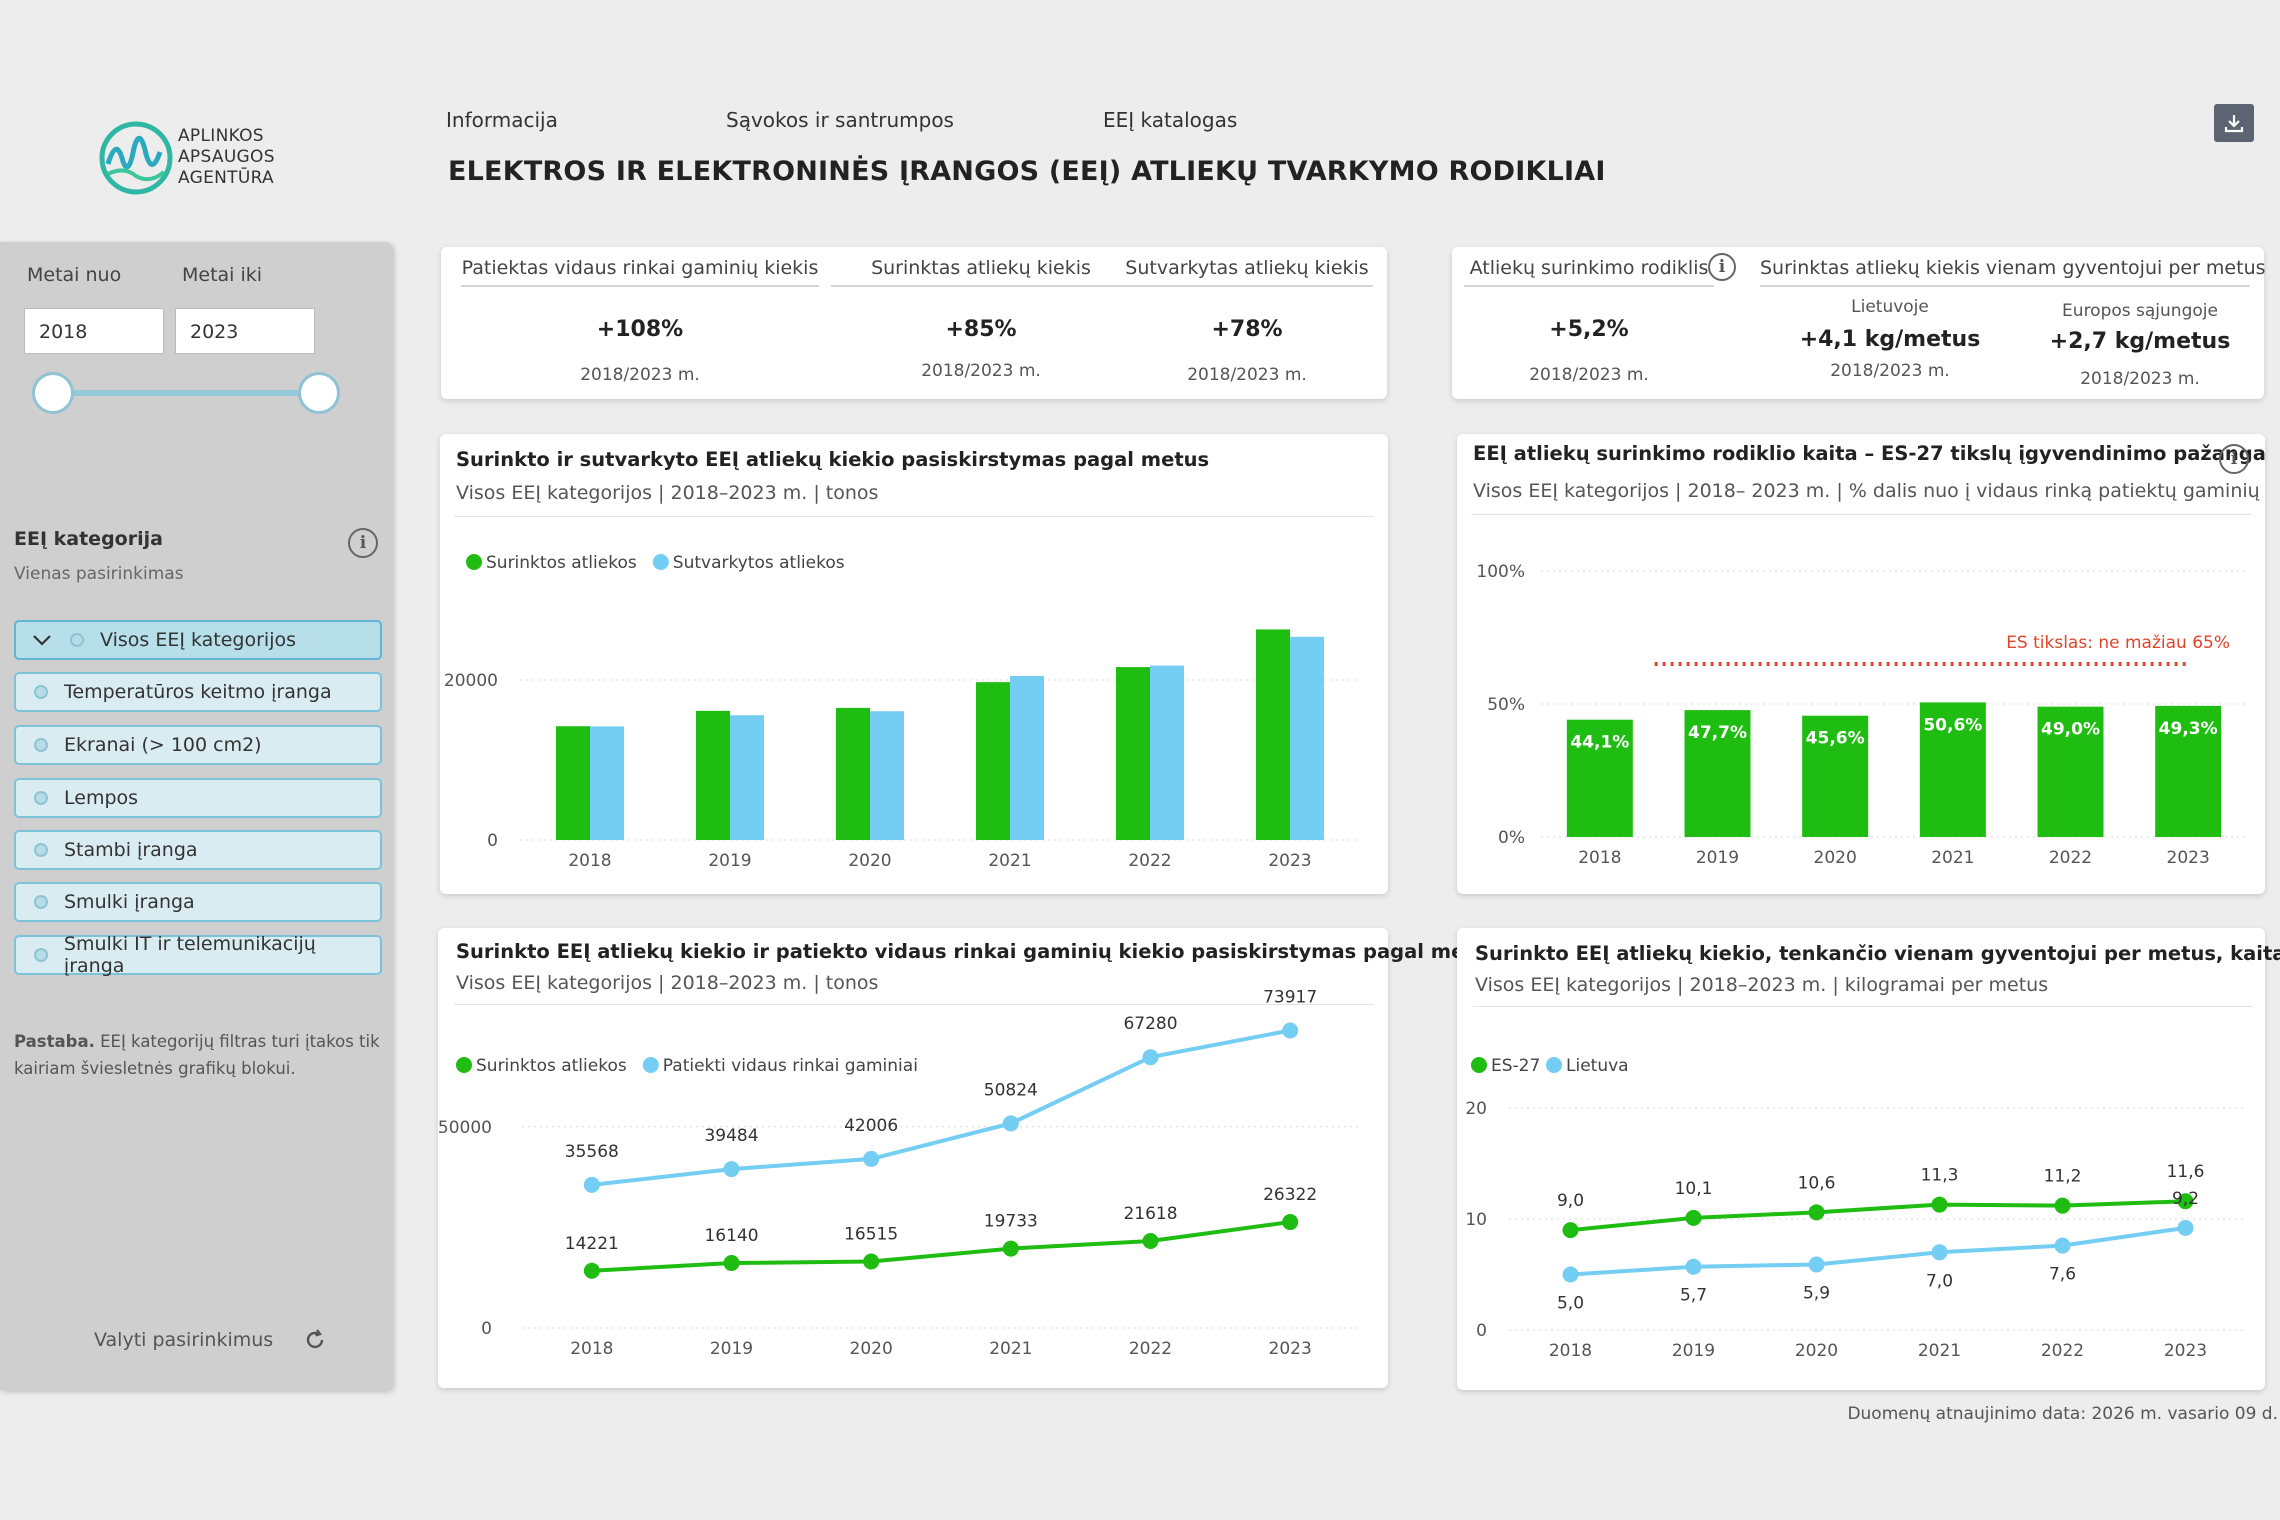 This screenshot has height=1520, width=2280. What do you see at coordinates (155, 1068) in the screenshot?
I see `filter-note-line2: kairiam šviesletnės grafikų blokui.` at bounding box center [155, 1068].